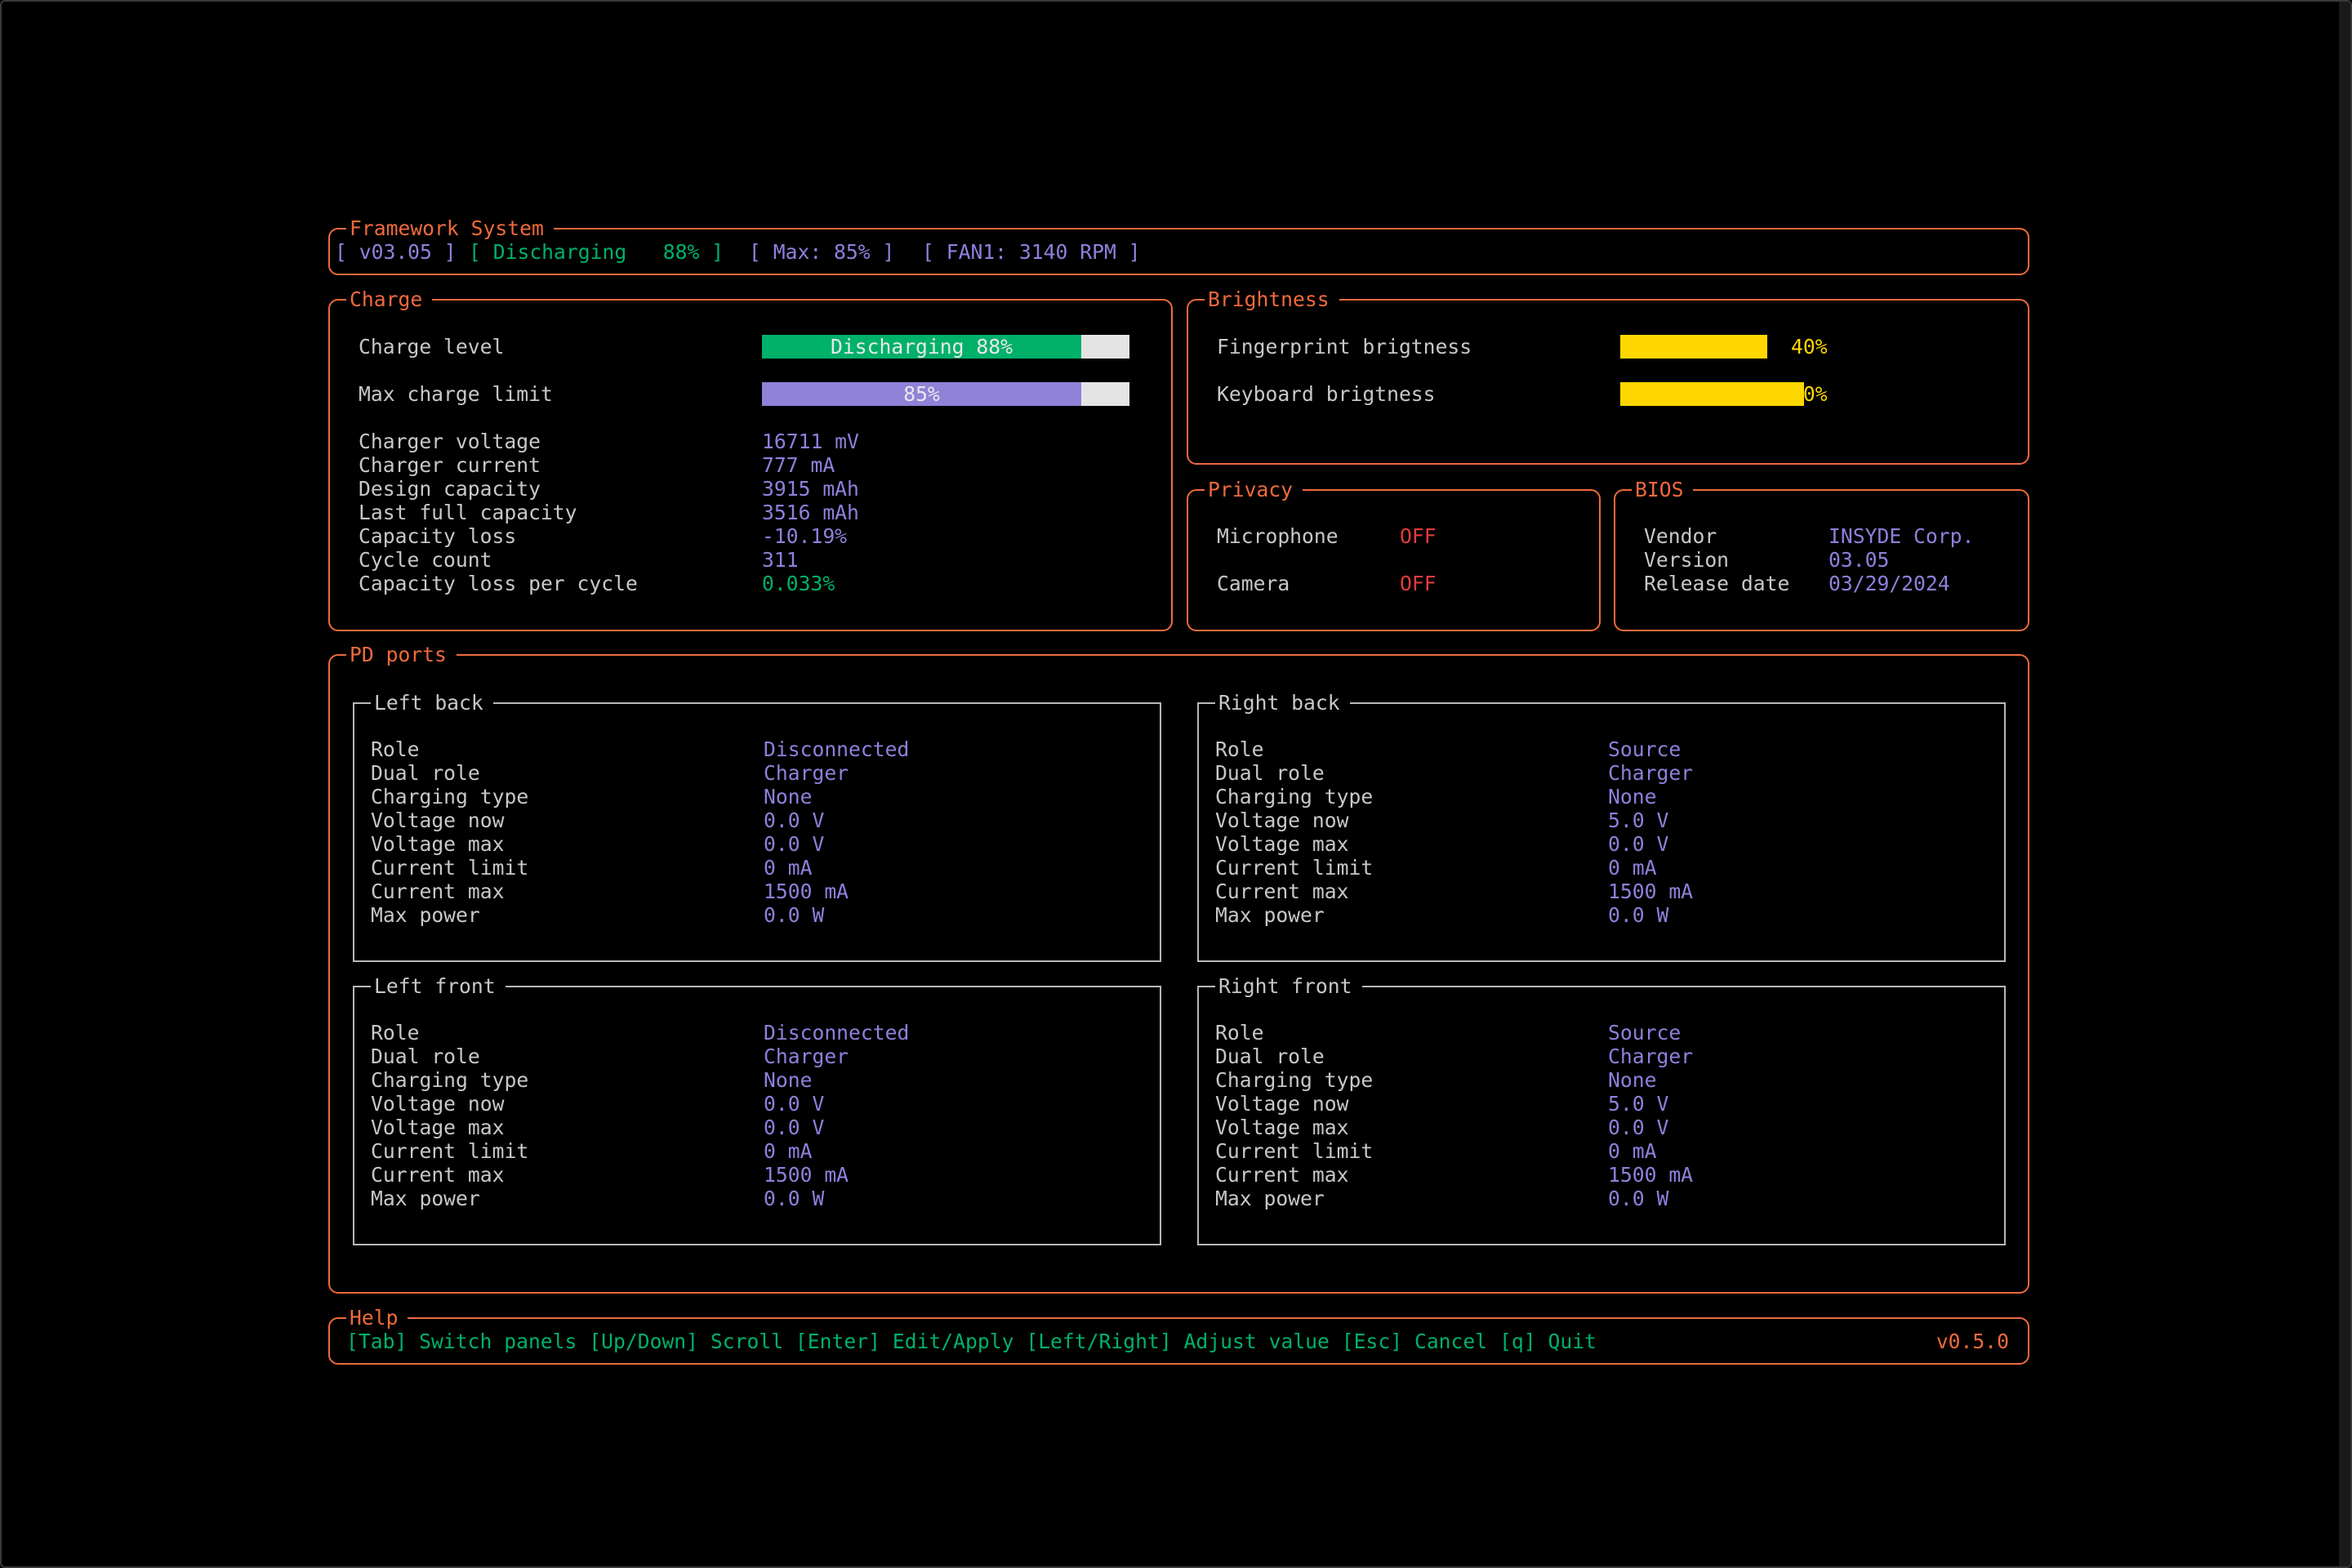 The width and height of the screenshot is (2352, 1568). What do you see at coordinates (1680, 536) in the screenshot?
I see `bios-row-label: Vendor` at bounding box center [1680, 536].